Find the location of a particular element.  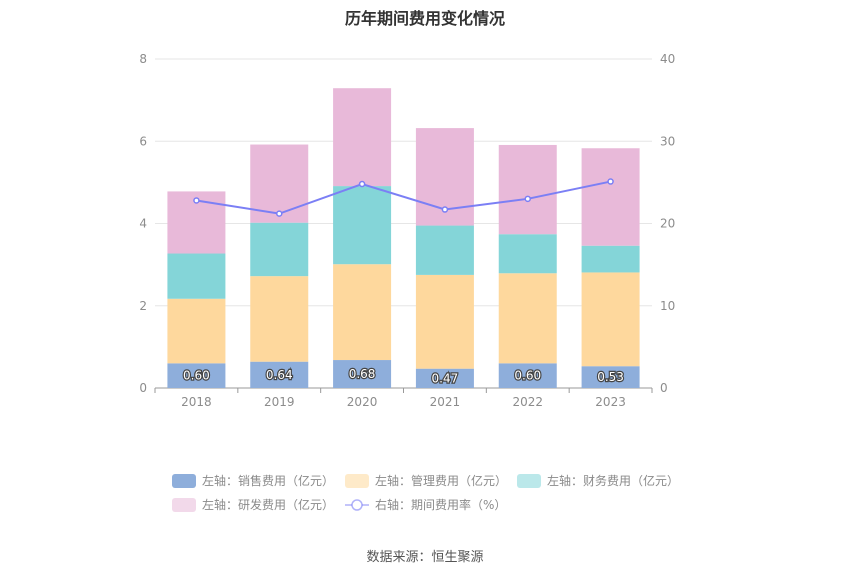

x-axis-ticks: 2018 2019 2020 2021 2022 2023 is located at coordinates (403, 398).